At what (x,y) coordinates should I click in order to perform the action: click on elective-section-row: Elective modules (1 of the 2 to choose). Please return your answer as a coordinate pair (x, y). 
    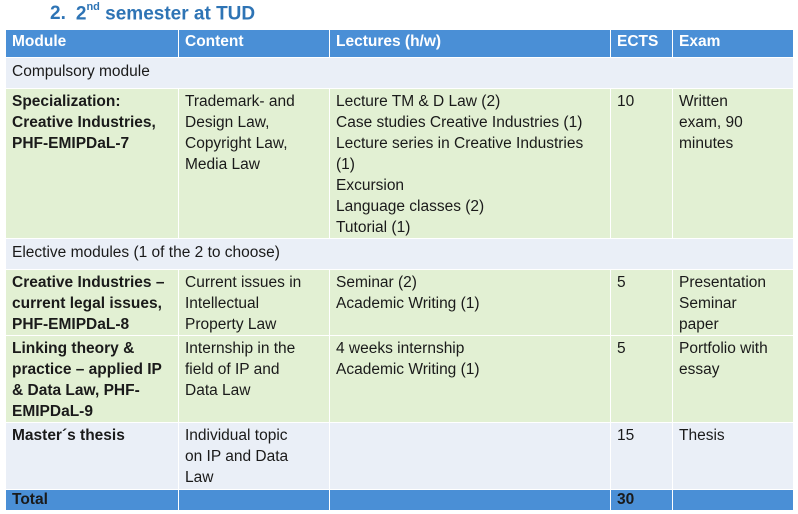
    Looking at the image, I should click on (399, 254).